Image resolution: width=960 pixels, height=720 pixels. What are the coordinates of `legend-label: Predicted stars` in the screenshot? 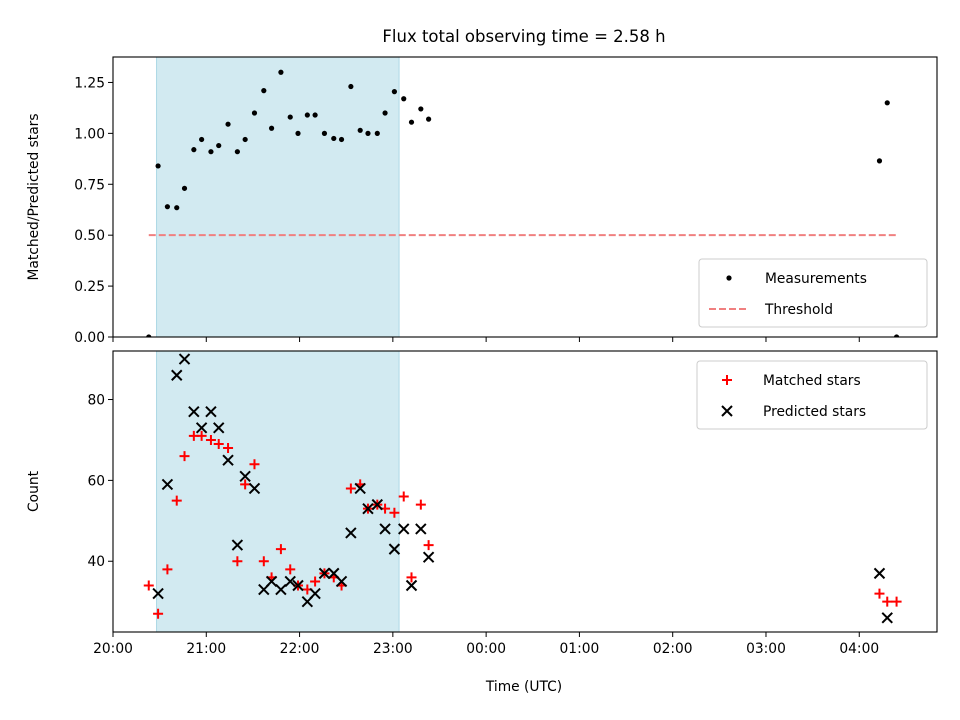 It's located at (814, 412).